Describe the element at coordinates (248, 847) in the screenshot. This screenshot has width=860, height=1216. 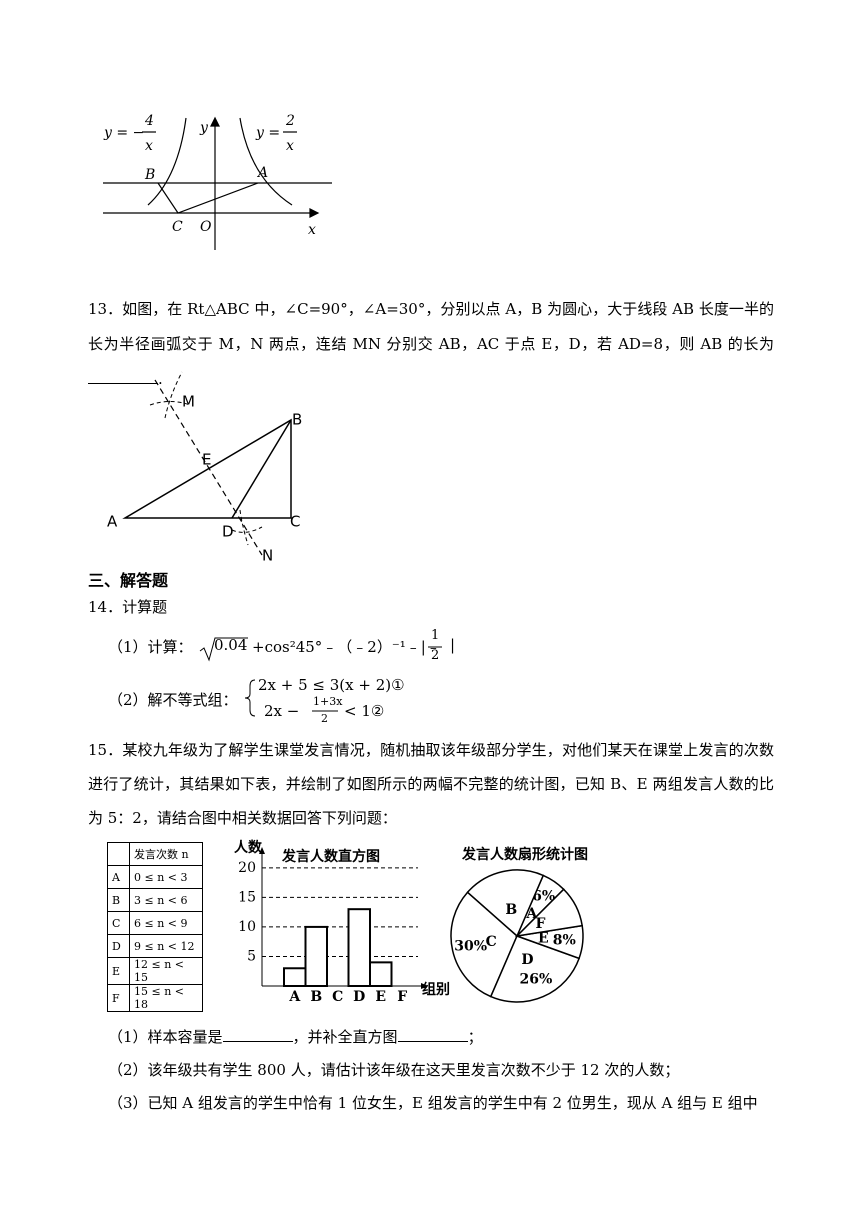
I see `axis-label: 人数` at that location.